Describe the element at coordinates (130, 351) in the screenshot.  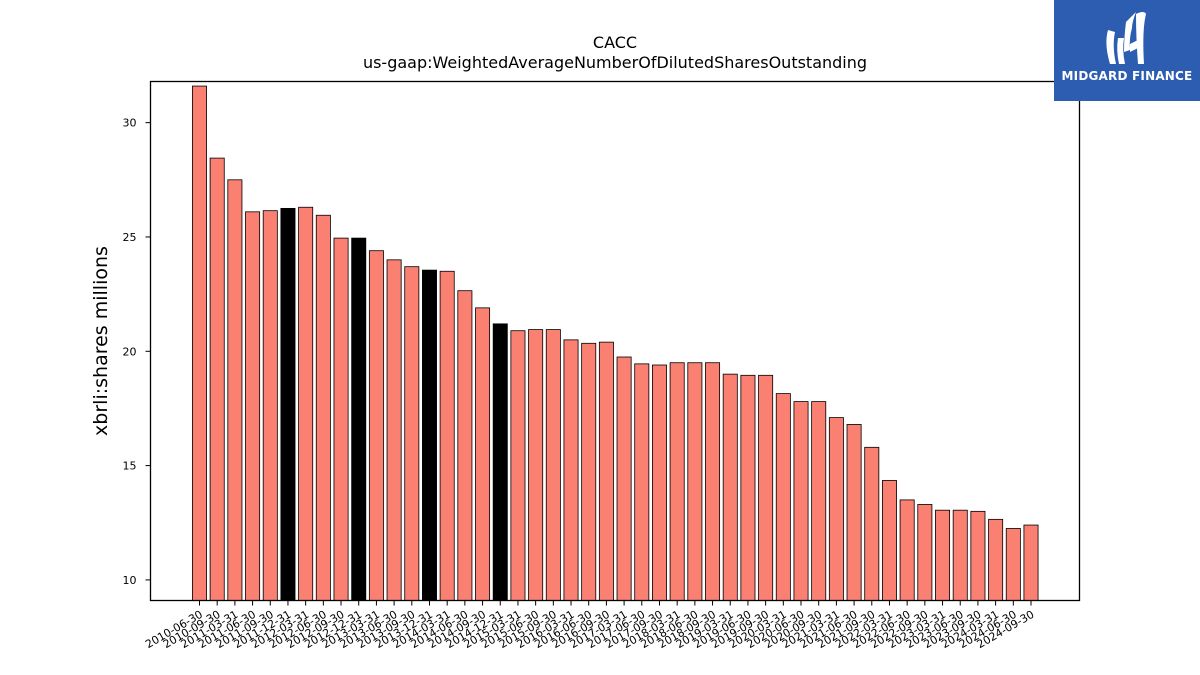
I see `y-tick-label: 20` at that location.